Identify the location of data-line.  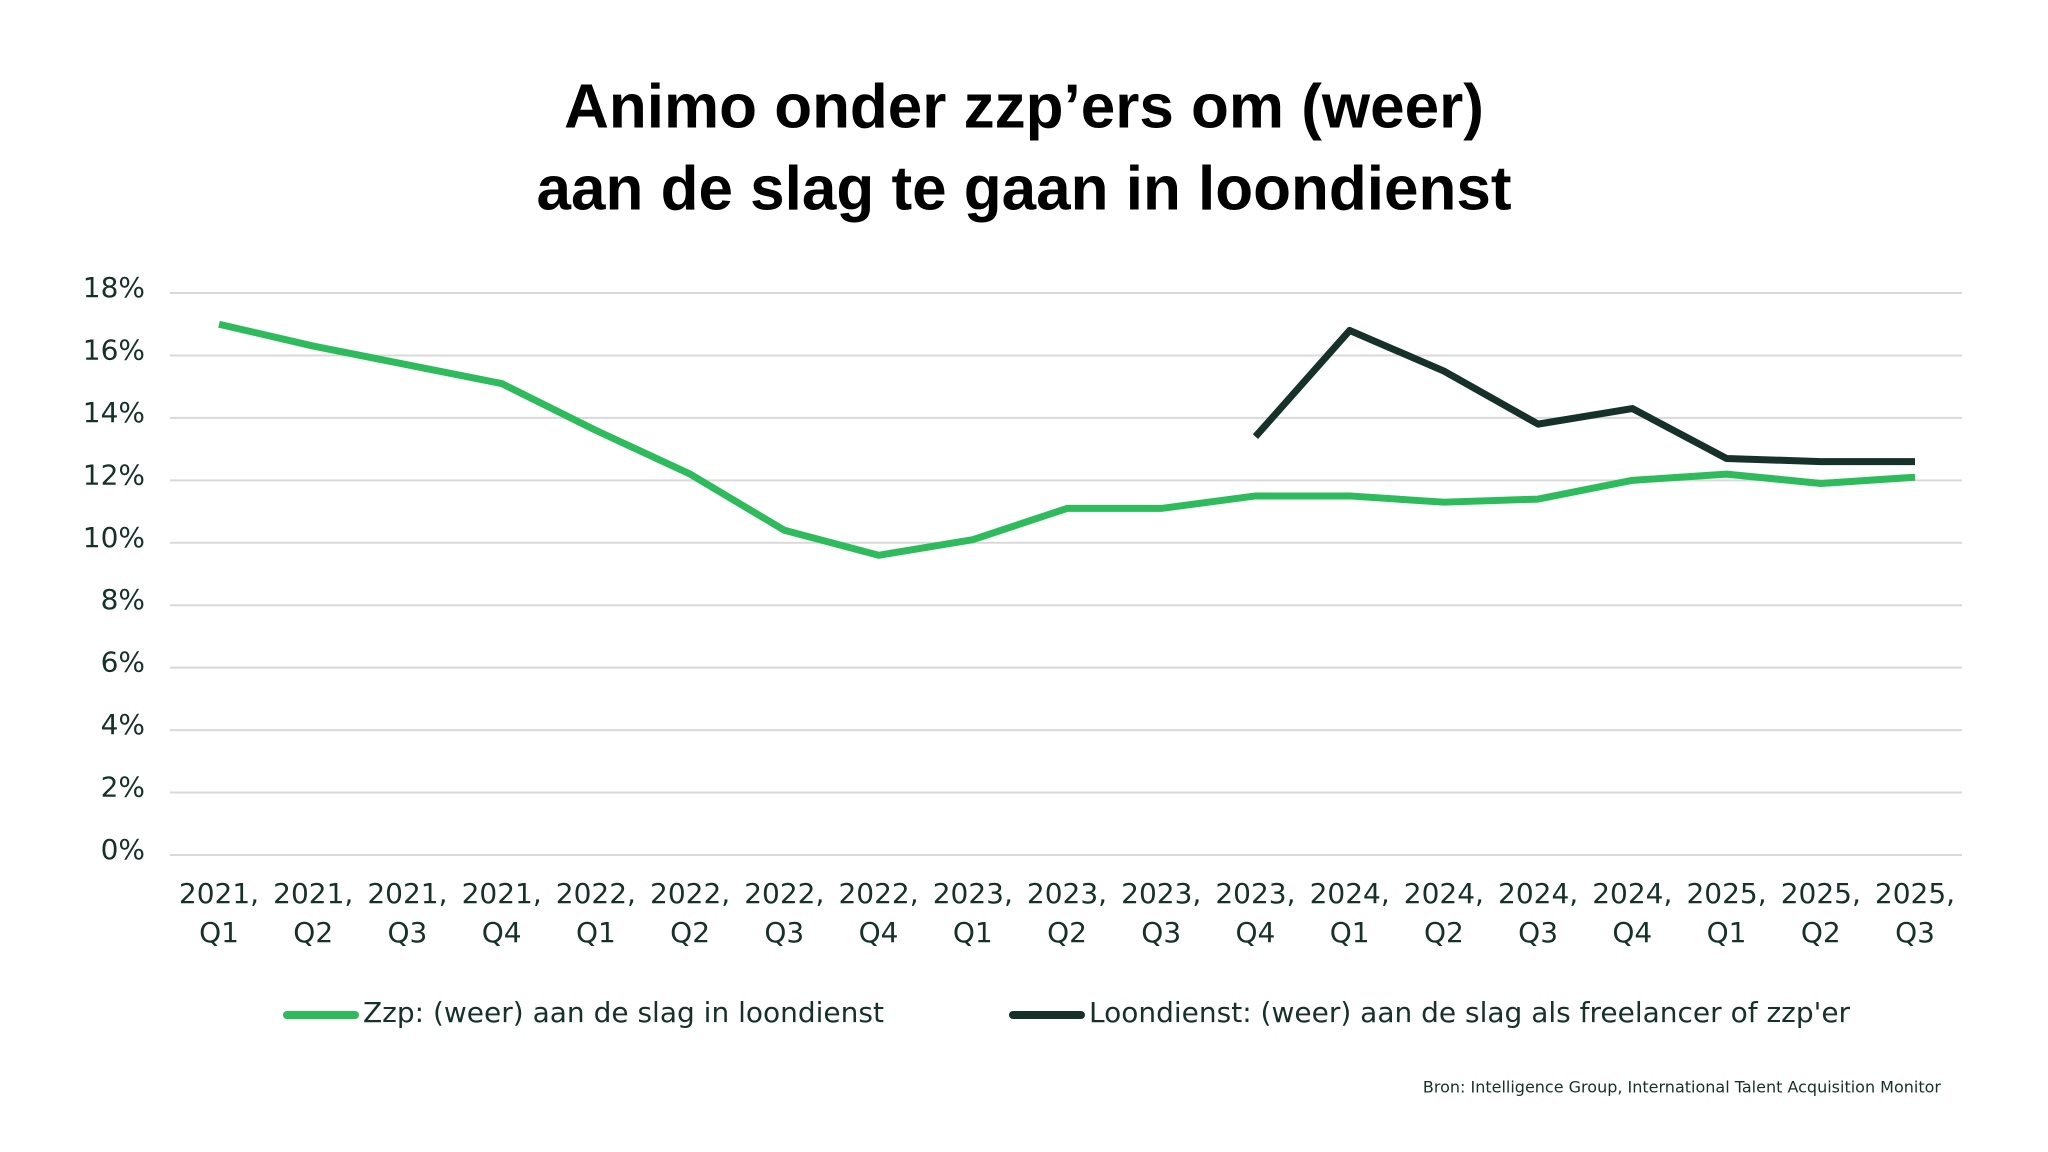
(1583, 396).